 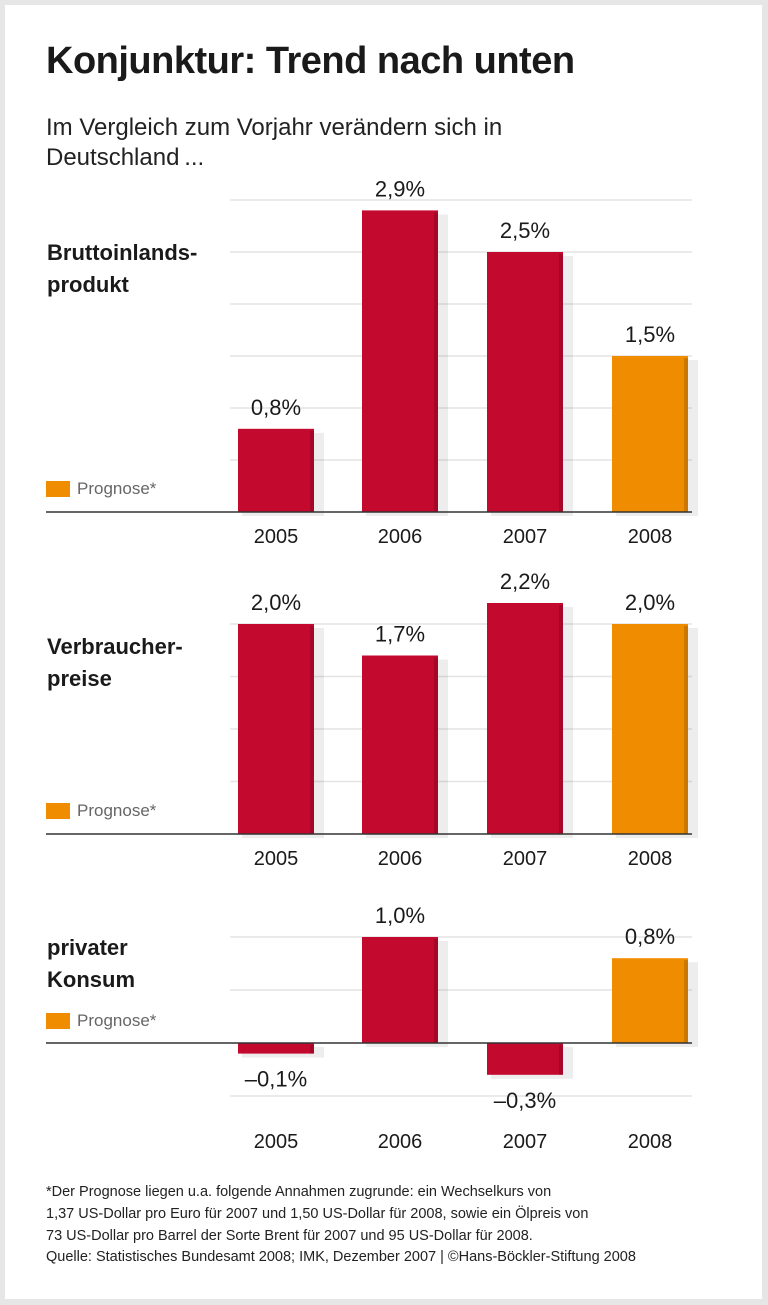 What do you see at coordinates (525, 1100) in the screenshot?
I see `value-label: –0,3%` at bounding box center [525, 1100].